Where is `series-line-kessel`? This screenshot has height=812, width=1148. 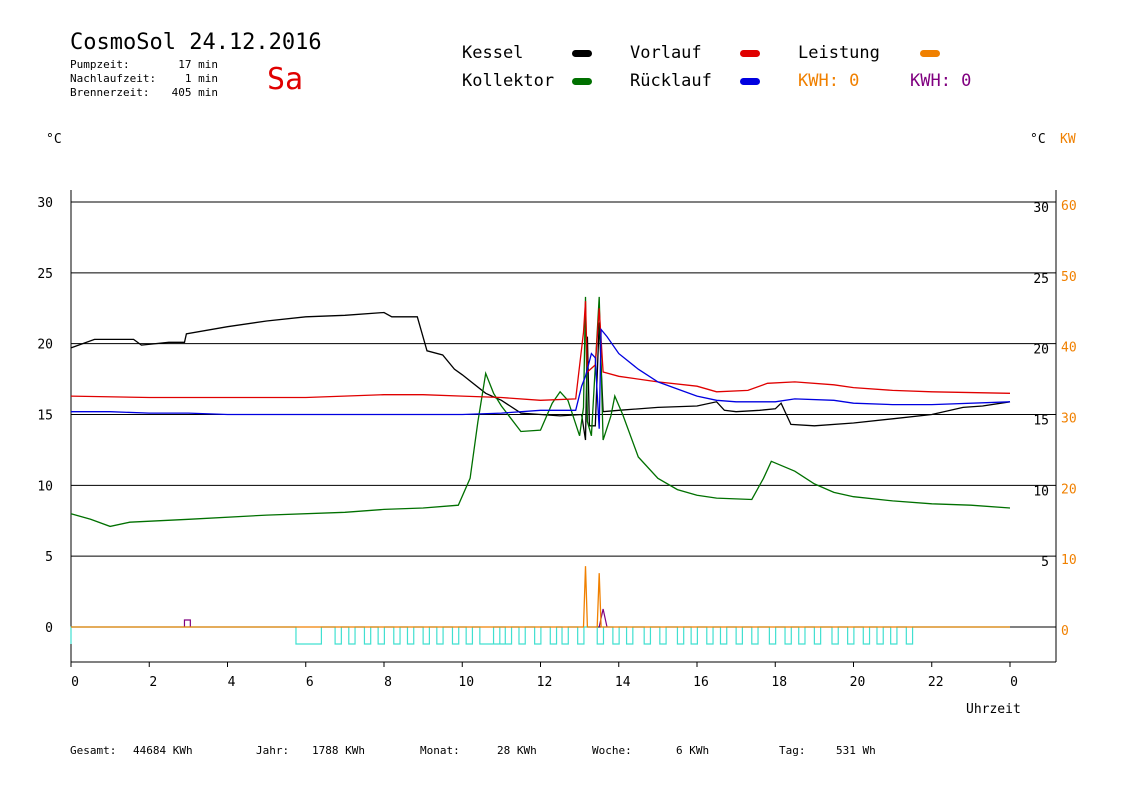
series-line-kessel is located at coordinates (540, 376).